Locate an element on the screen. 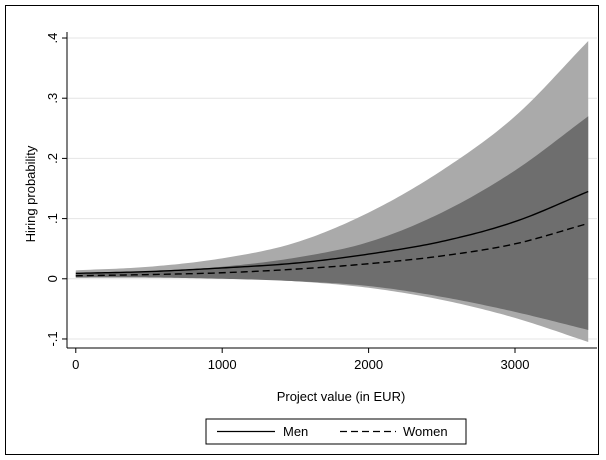 This screenshot has height=460, width=606. y-tick-label: .3 is located at coordinates (52, 98).